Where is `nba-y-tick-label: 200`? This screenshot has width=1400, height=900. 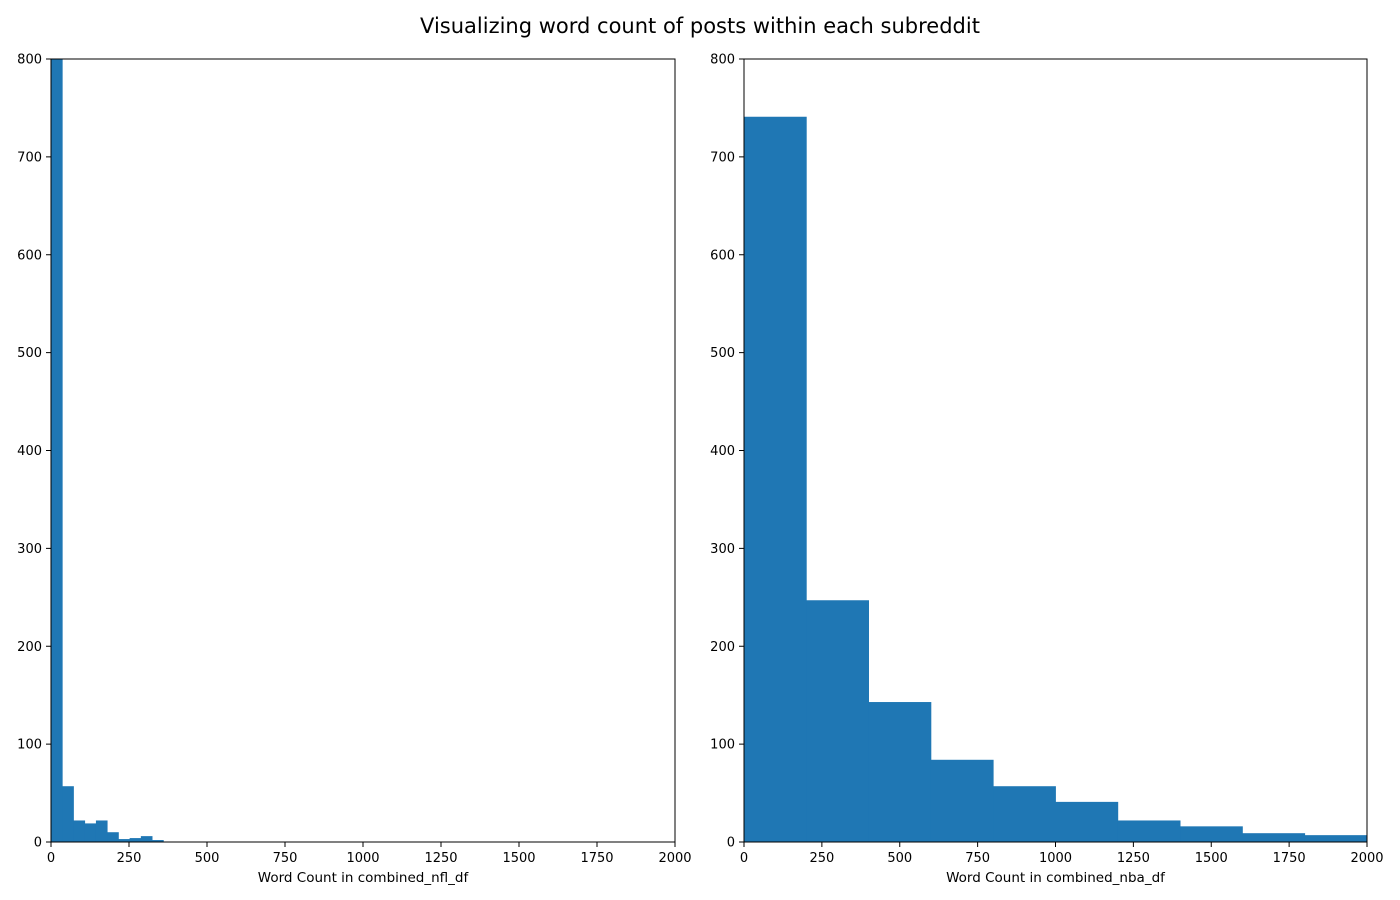 nba-y-tick-label: 200 is located at coordinates (722, 647).